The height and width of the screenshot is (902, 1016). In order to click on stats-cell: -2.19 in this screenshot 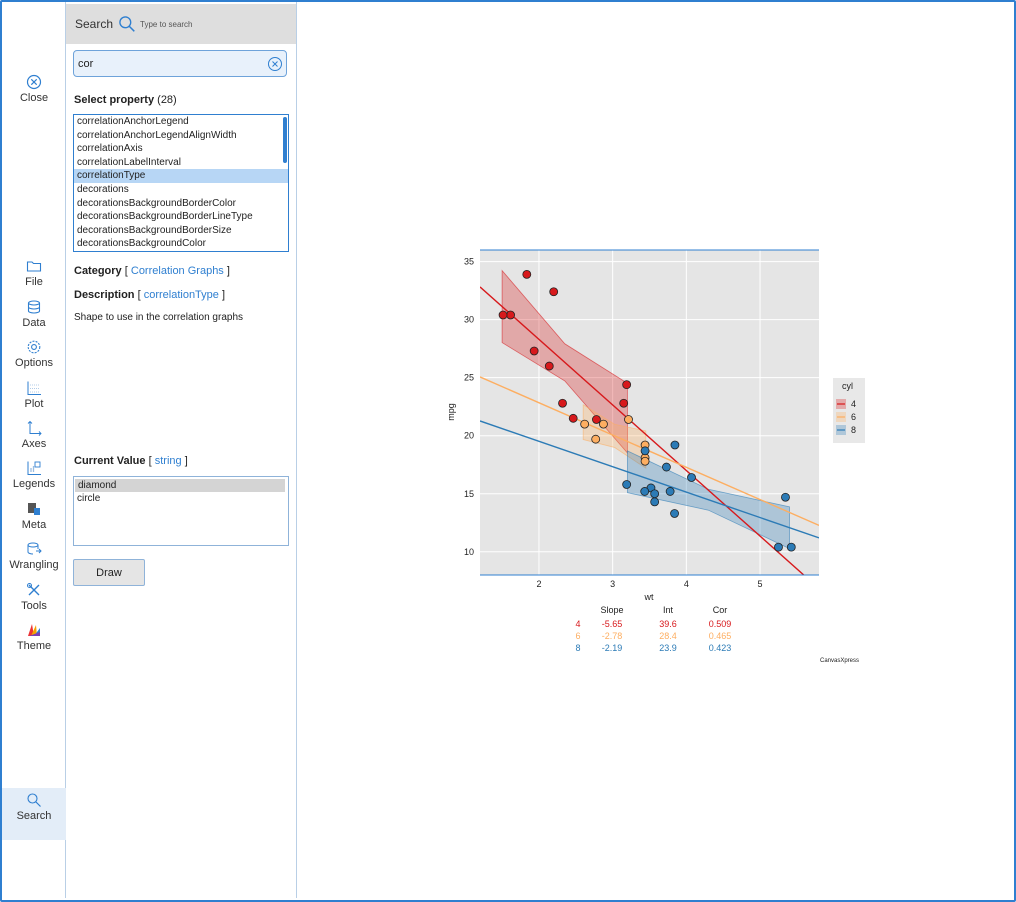, I will do `click(612, 648)`.